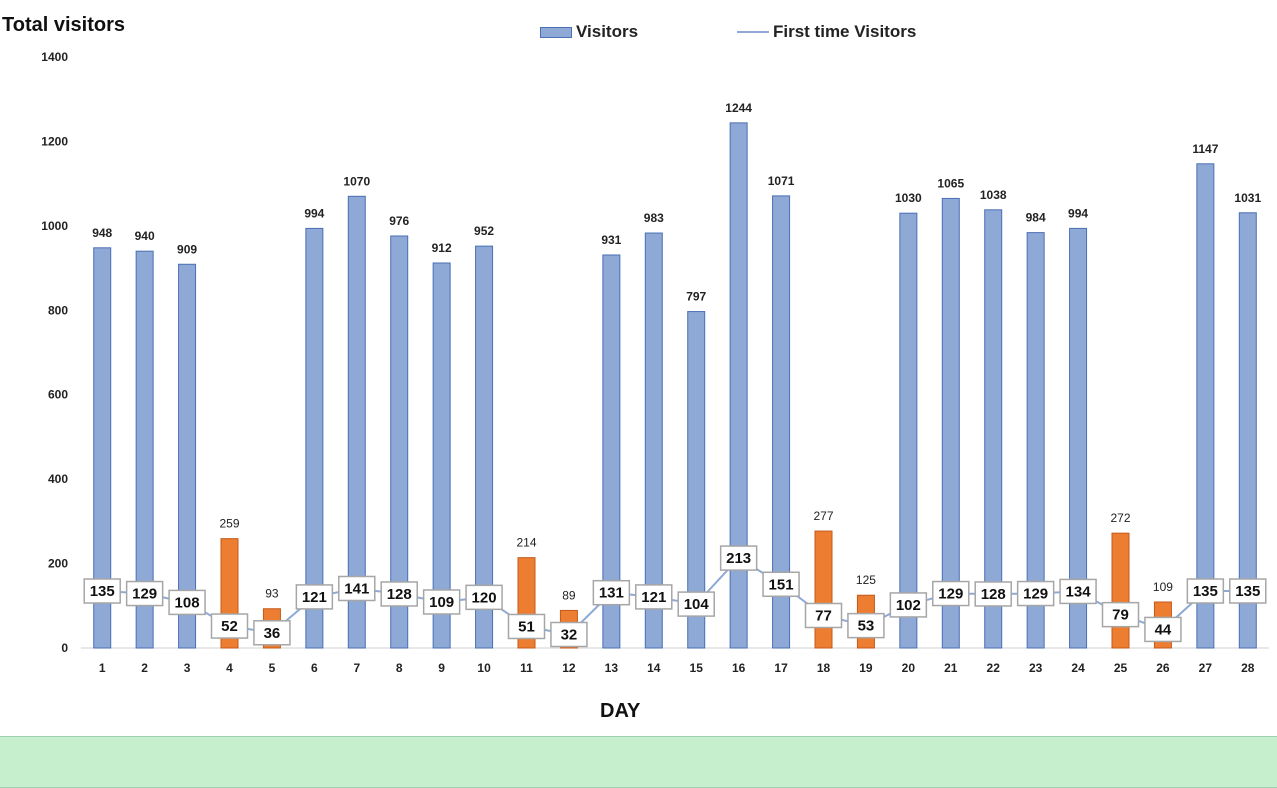 The image size is (1277, 788). Describe the element at coordinates (1163, 587) in the screenshot. I see `bar-value-label: 109` at that location.